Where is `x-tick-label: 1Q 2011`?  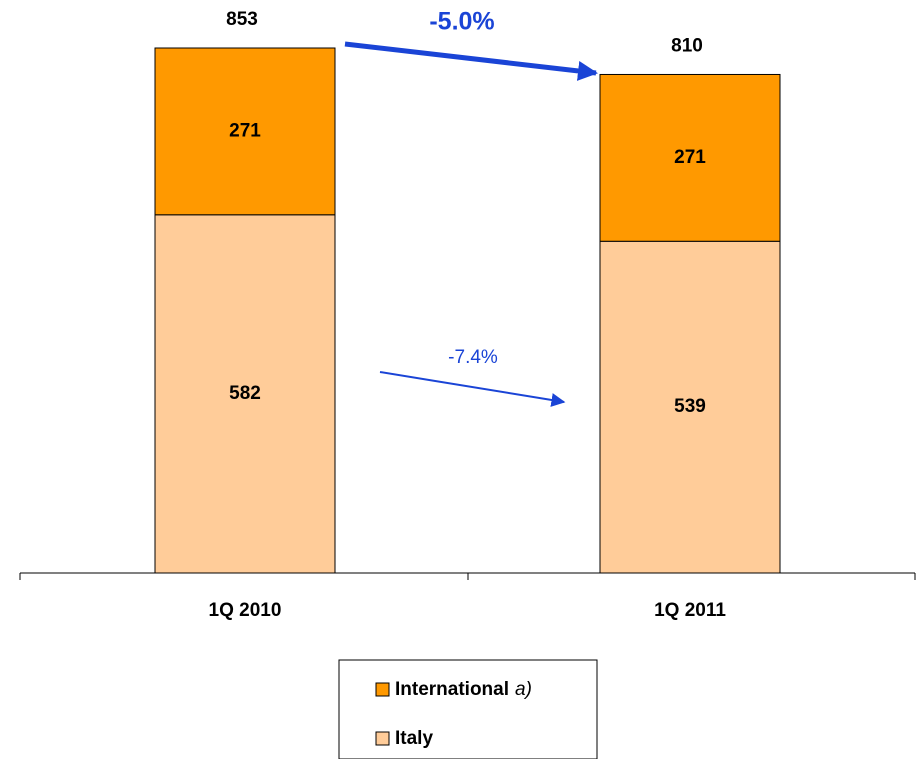
x-tick-label: 1Q 2011 is located at coordinates (690, 610).